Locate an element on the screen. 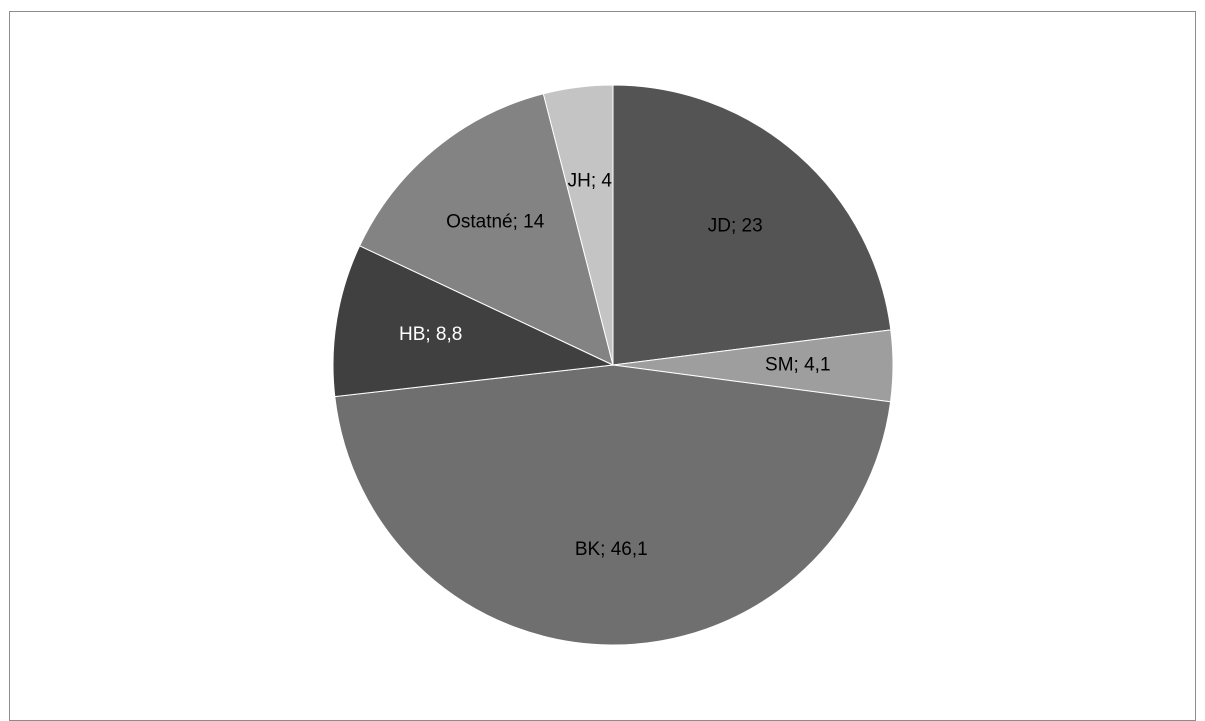 The height and width of the screenshot is (721, 1205). data-label-bk: BK; 46,1 is located at coordinates (611, 549).